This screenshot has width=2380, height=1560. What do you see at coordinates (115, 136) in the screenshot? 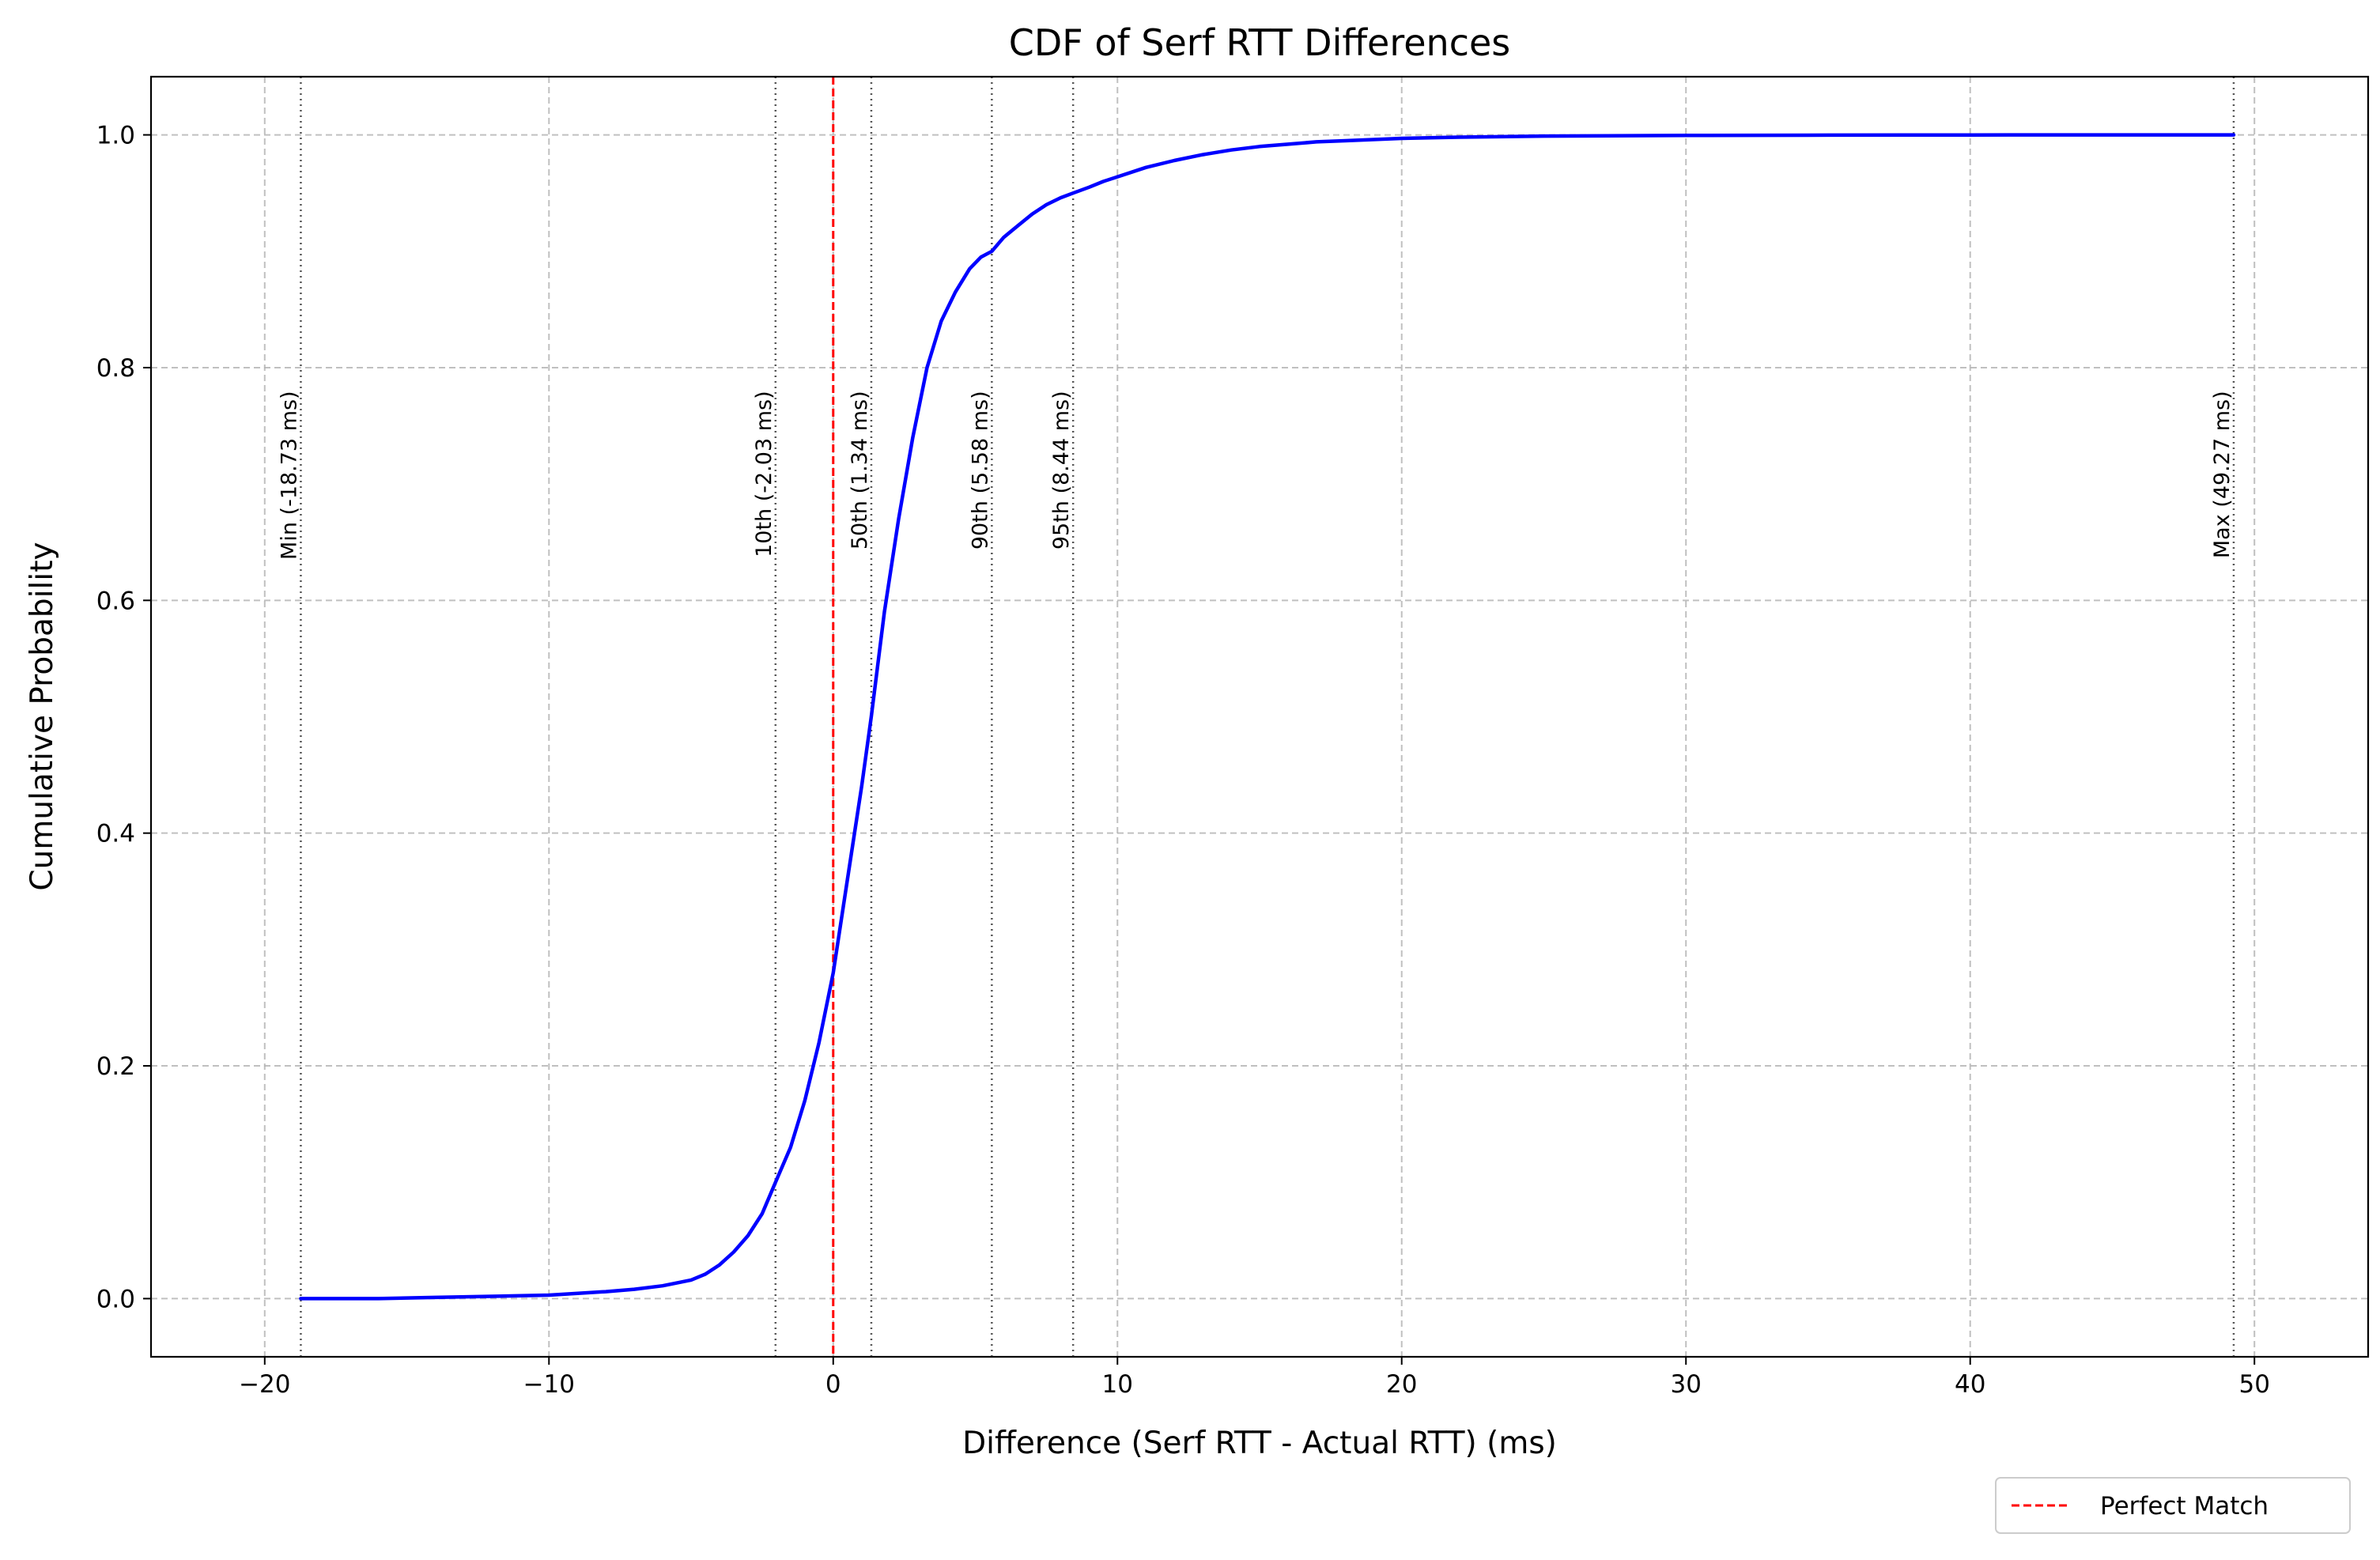
I see `y-tick-label: 1.0` at bounding box center [115, 136].